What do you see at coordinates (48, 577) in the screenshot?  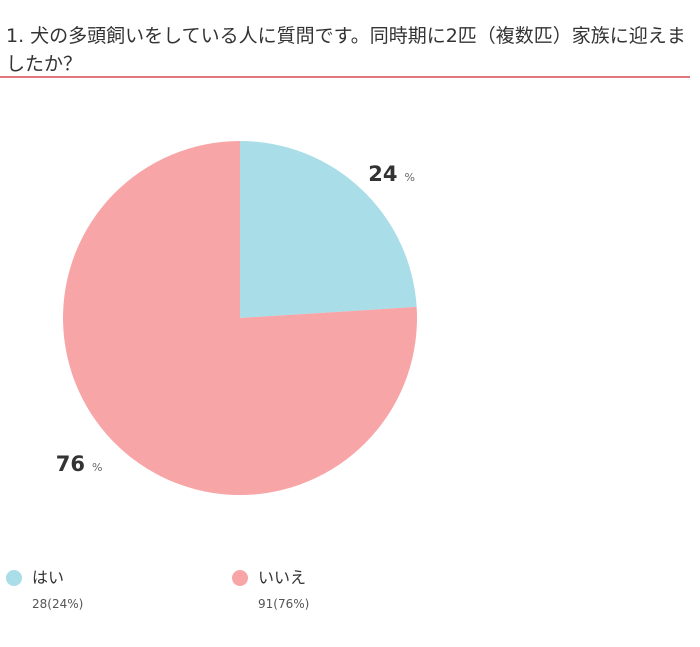 I see `legend-label-yes: はい` at bounding box center [48, 577].